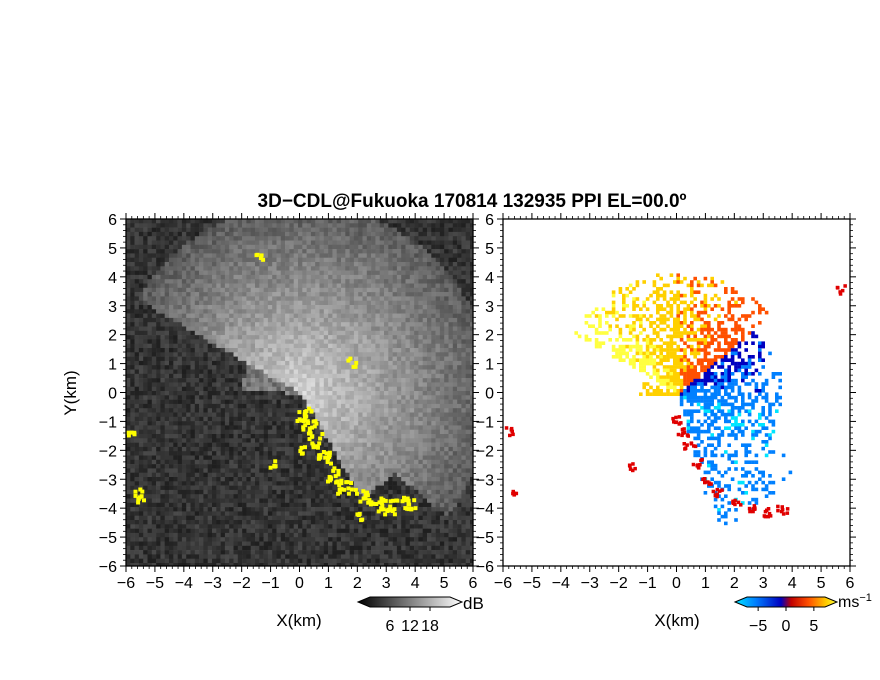 Image resolution: width=880 pixels, height=680 pixels. Describe the element at coordinates (485, 567) in the screenshot. I see `velocity-y-tick-label: −6` at that location.